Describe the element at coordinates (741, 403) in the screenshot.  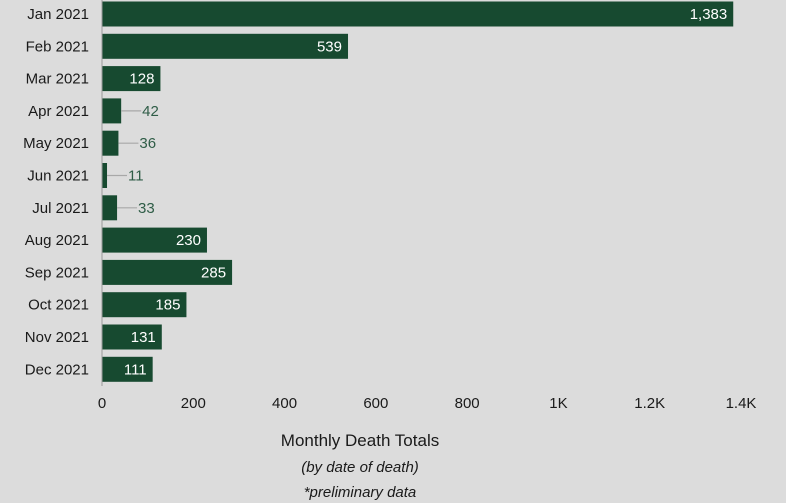
I see `x-tick-label: 1.4K` at that location.